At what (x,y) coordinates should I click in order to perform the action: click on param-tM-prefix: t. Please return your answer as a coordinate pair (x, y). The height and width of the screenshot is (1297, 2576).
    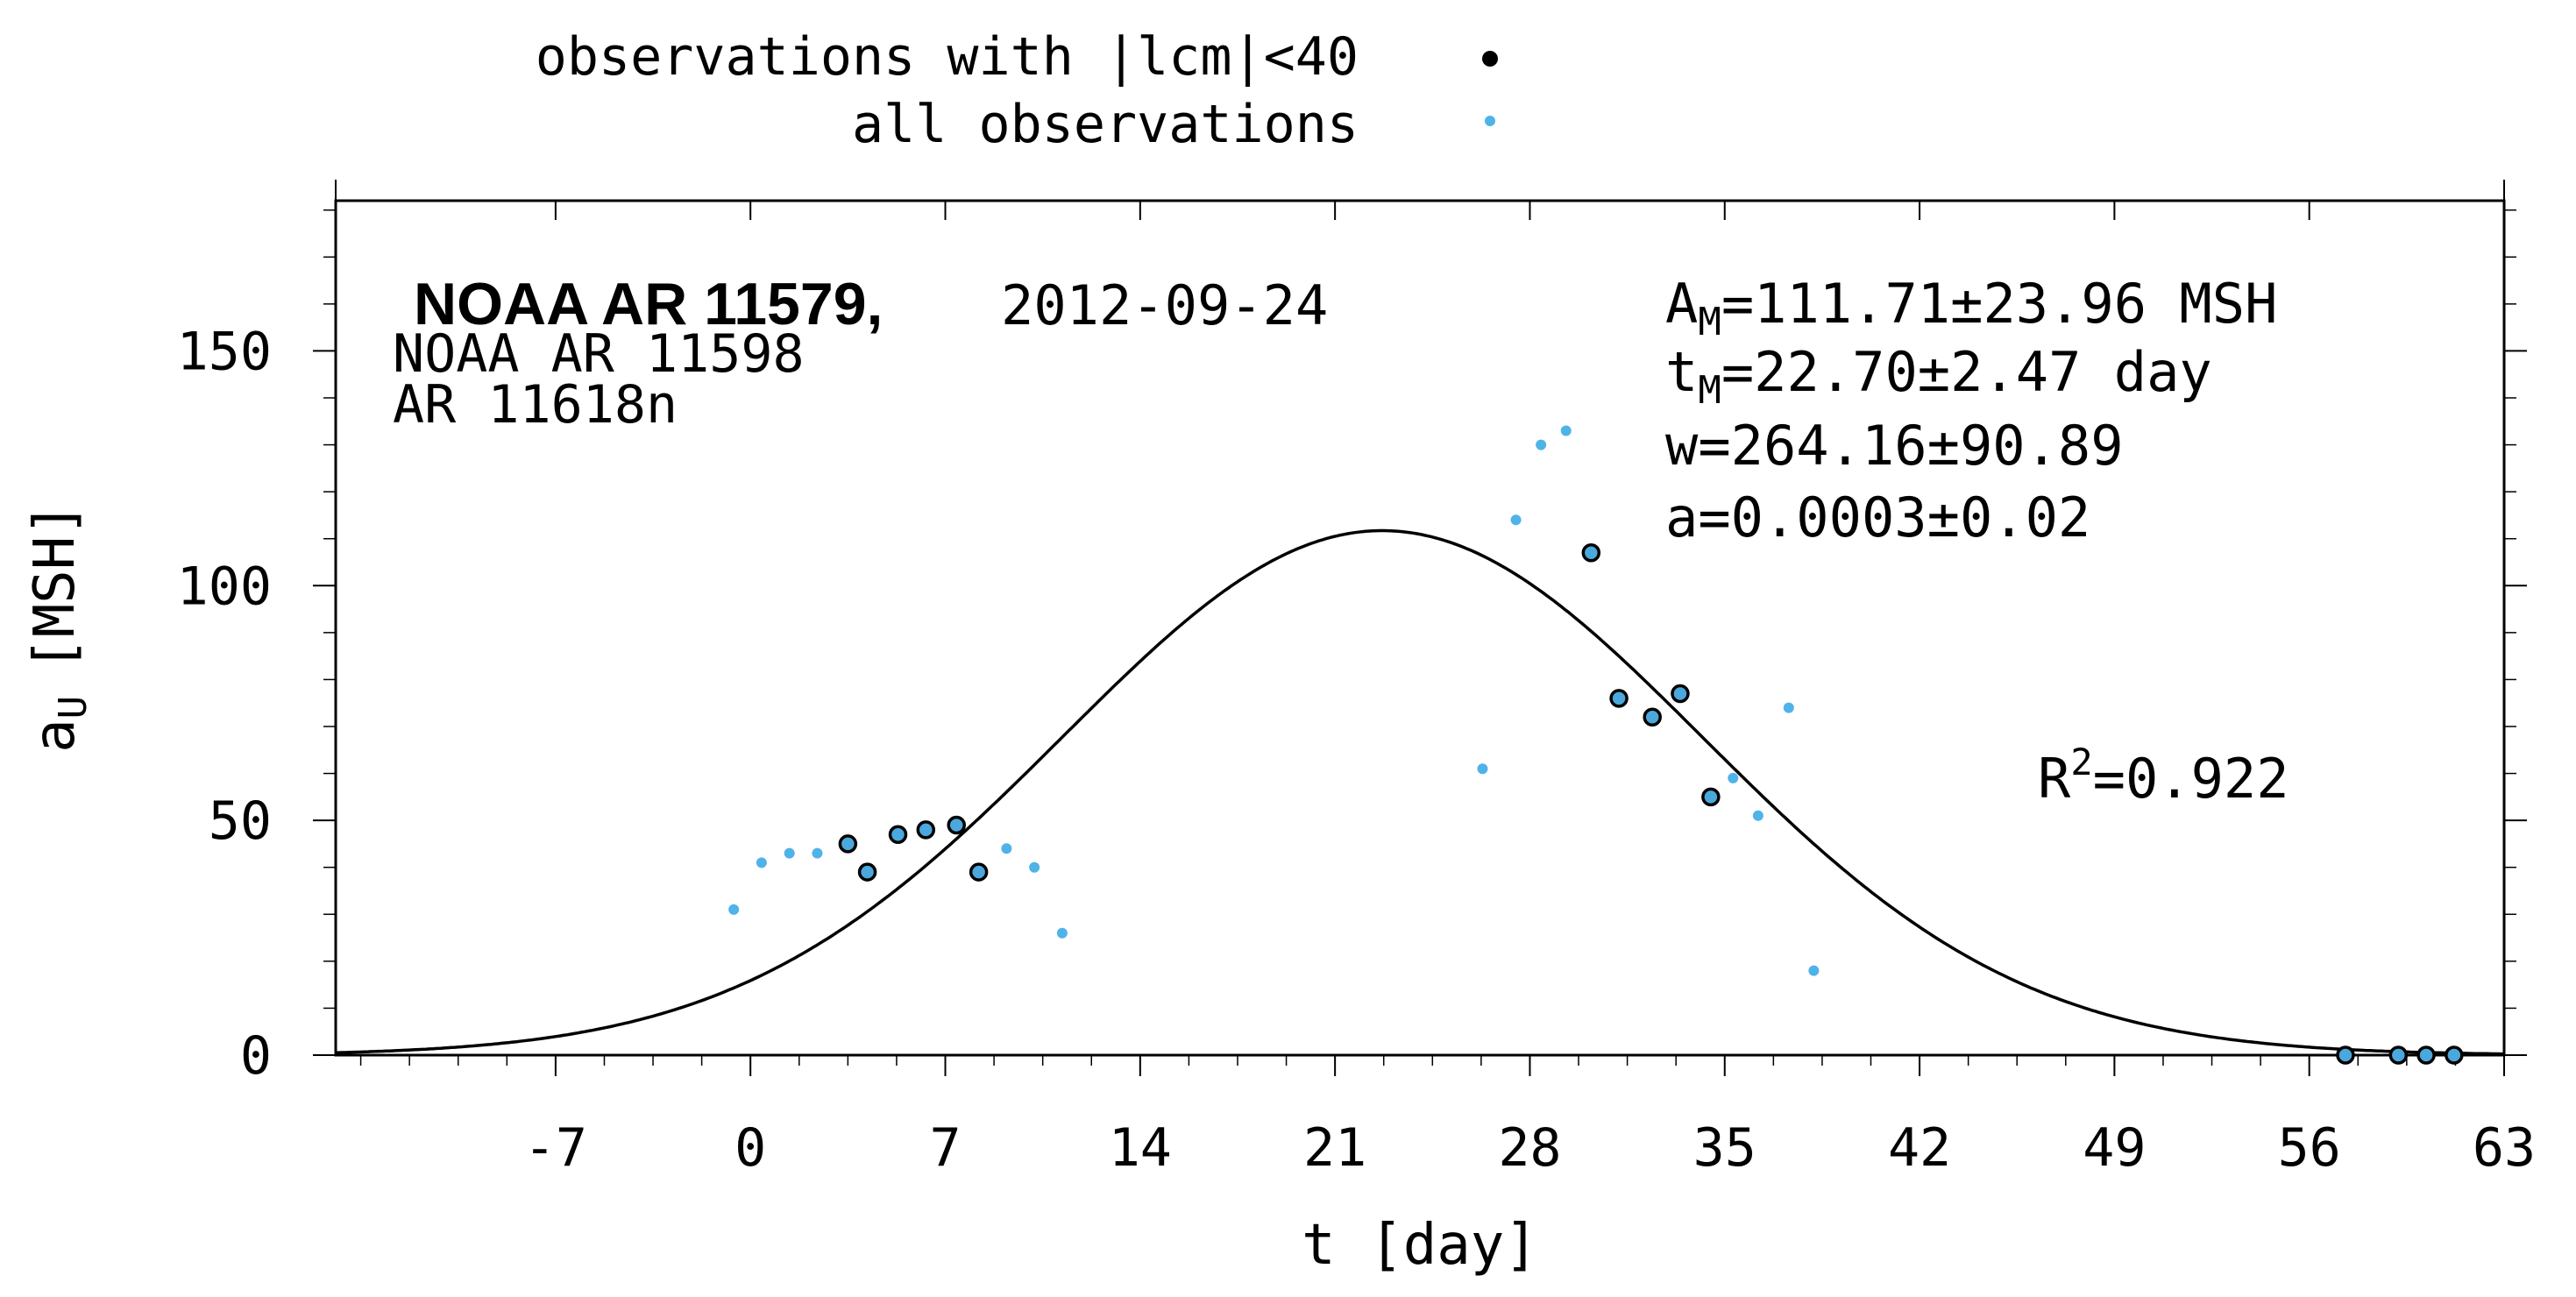
    Looking at the image, I should click on (1681, 372).